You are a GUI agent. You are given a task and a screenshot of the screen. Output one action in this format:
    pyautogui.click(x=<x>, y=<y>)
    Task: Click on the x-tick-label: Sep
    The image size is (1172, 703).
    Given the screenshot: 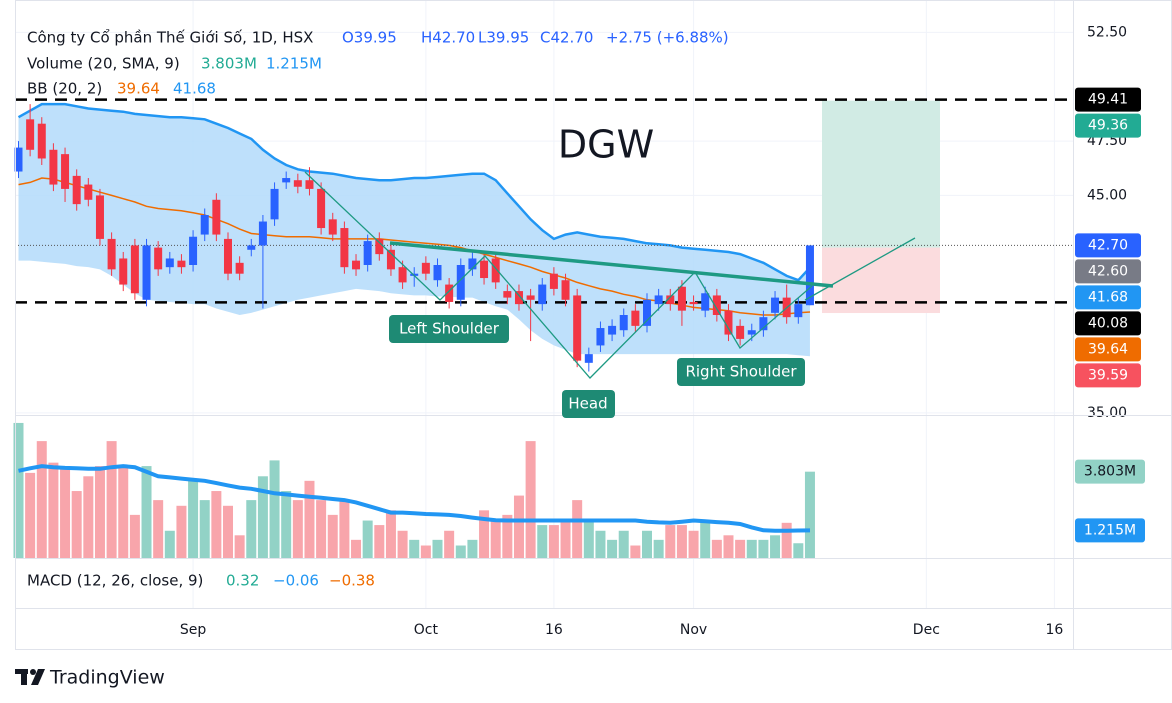 What is the action you would take?
    pyautogui.click(x=193, y=630)
    